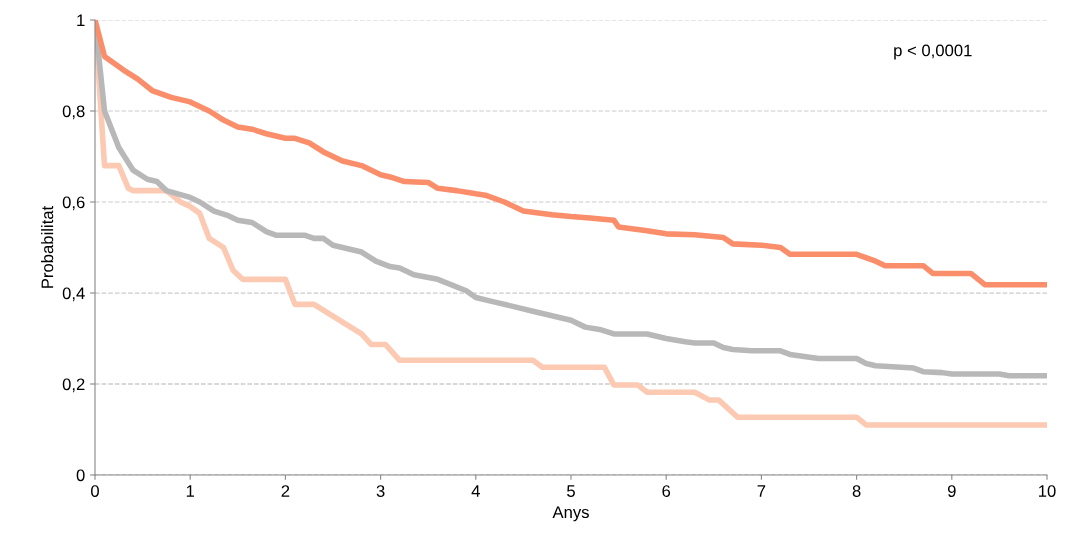 This screenshot has width=1065, height=551. I want to click on y-tick-label: 0,2, so click(73, 385).